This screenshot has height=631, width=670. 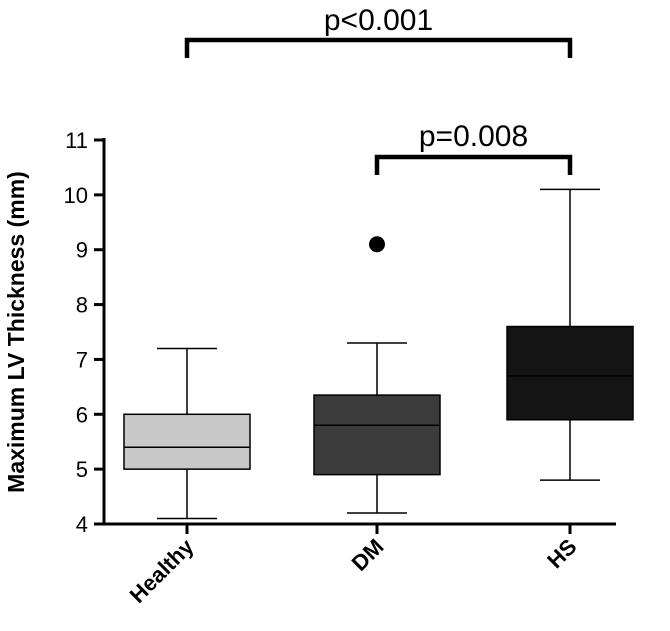 What do you see at coordinates (561, 553) in the screenshot?
I see `x-category-label: HS` at bounding box center [561, 553].